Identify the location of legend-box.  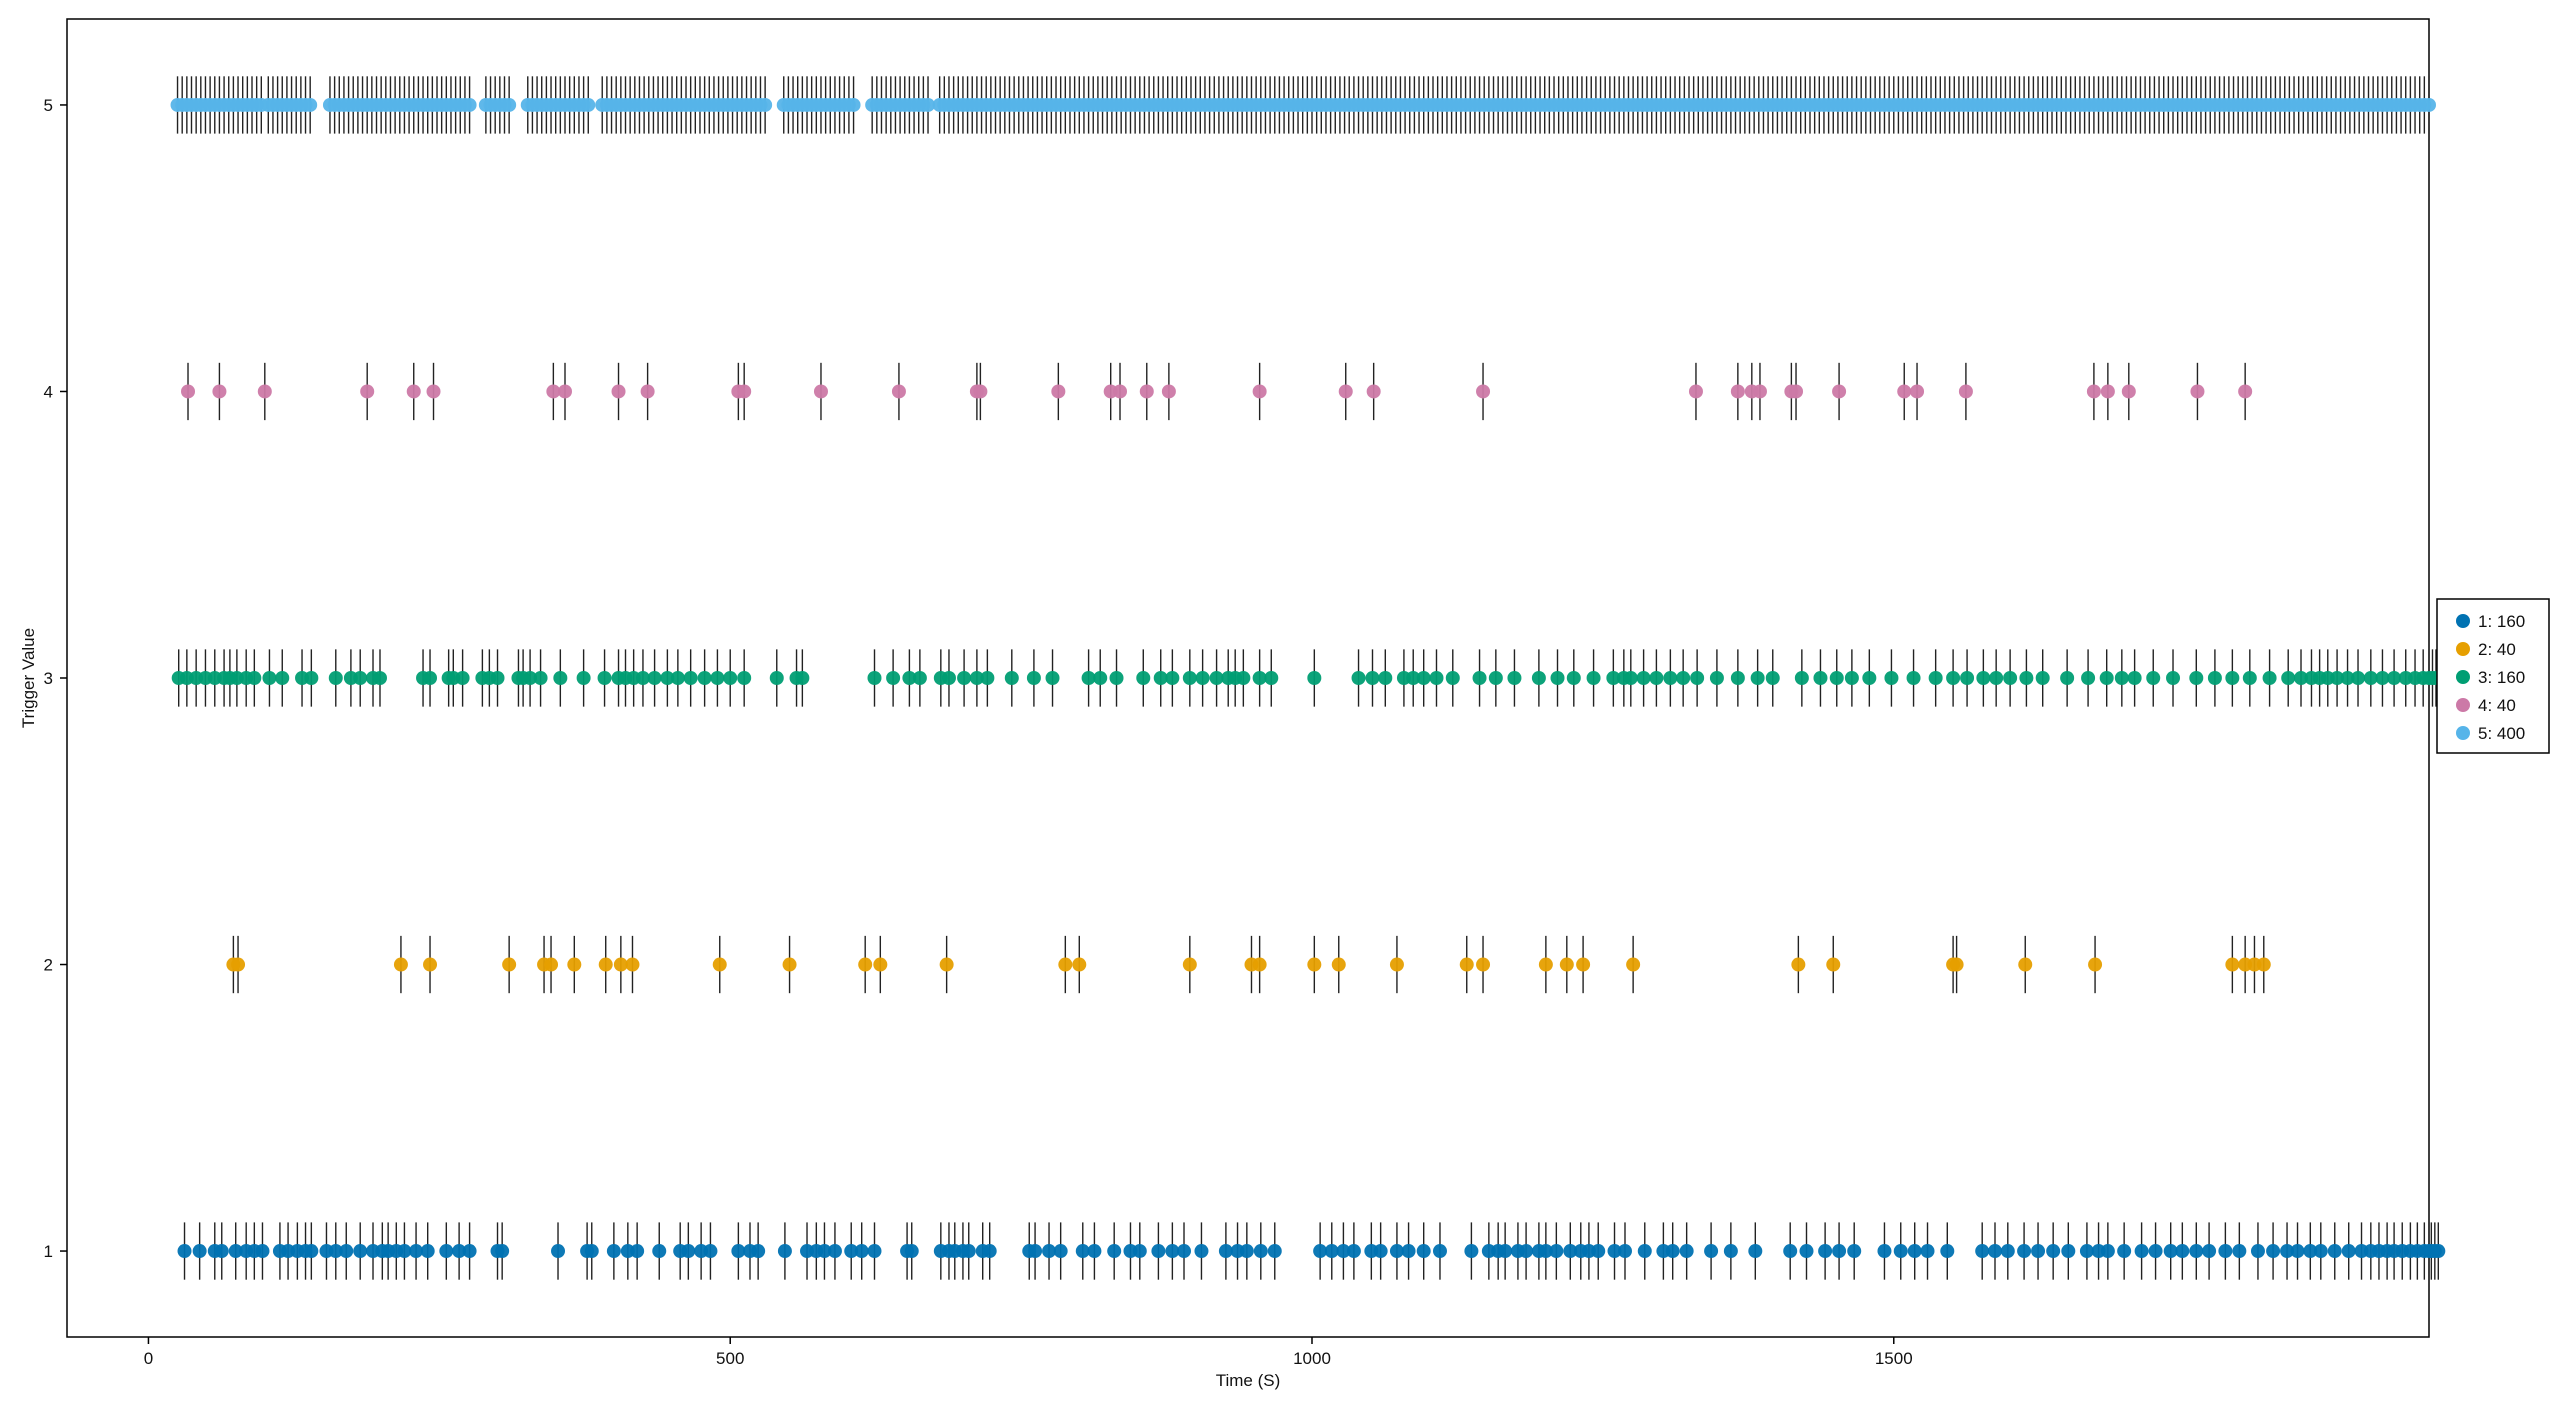
(2493, 676).